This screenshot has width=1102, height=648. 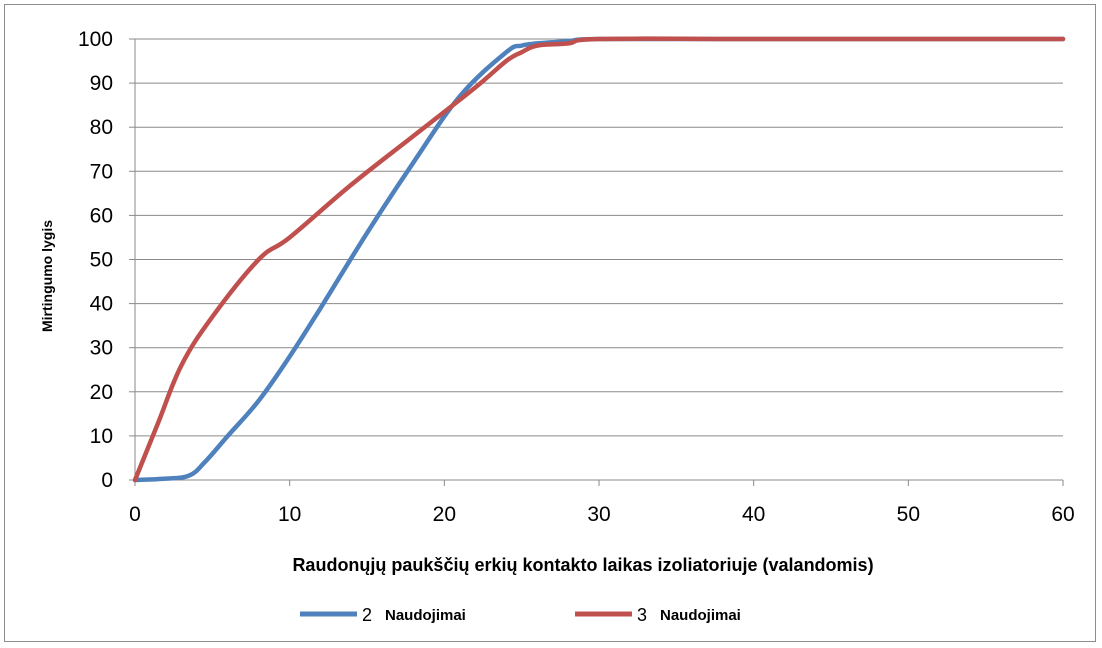 I want to click on y-tick-label: 80, so click(x=101, y=127).